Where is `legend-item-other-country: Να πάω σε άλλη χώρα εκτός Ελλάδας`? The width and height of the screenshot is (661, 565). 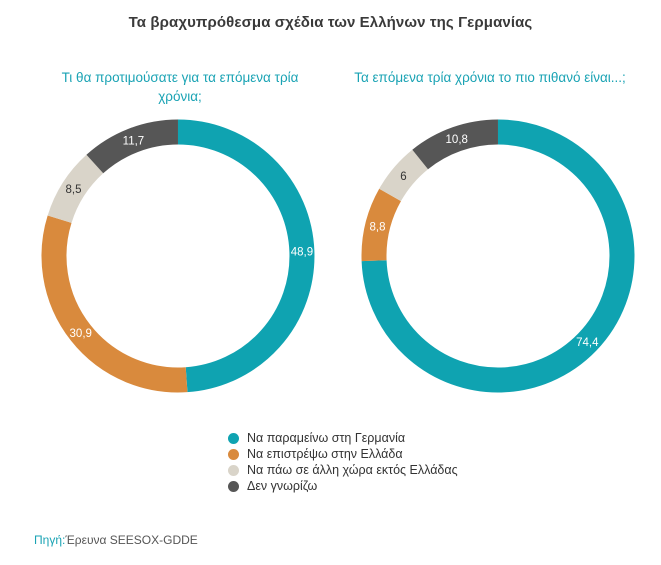
legend-item-other-country: Να πάω σε άλλη χώρα εκτός Ελλάδας is located at coordinates (343, 470).